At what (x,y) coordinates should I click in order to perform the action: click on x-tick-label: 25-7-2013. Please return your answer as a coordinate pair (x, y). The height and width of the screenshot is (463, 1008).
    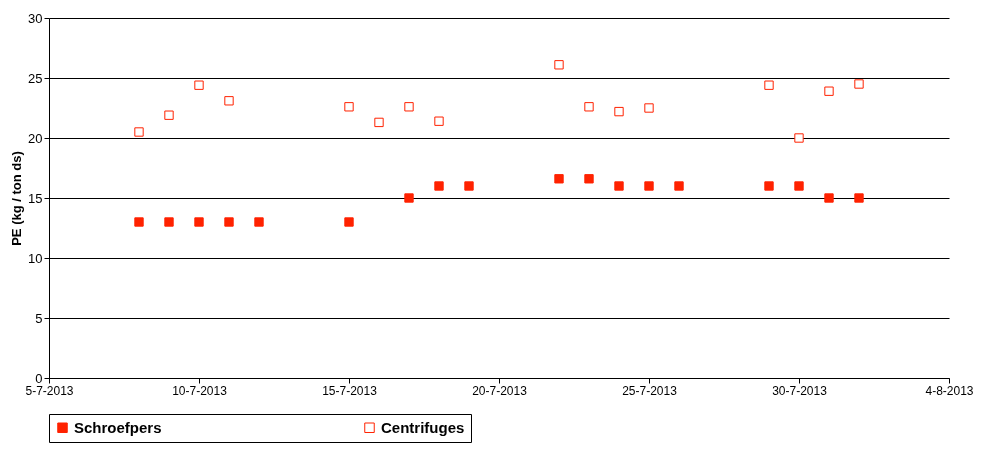
    Looking at the image, I should click on (650, 390).